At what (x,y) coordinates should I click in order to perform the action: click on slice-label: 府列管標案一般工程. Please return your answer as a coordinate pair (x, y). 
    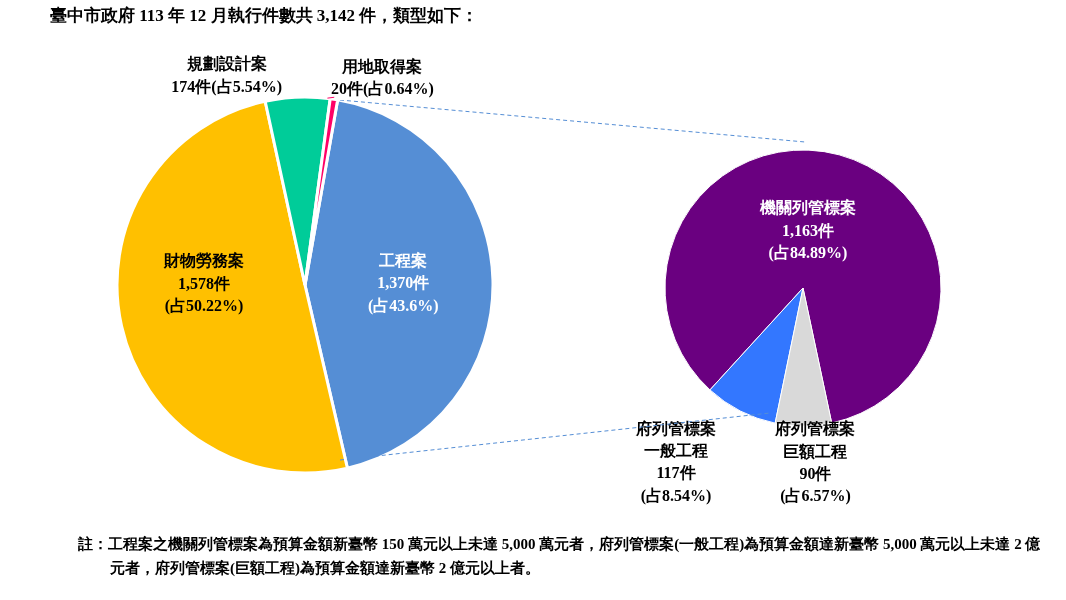
    Looking at the image, I should click on (676, 438).